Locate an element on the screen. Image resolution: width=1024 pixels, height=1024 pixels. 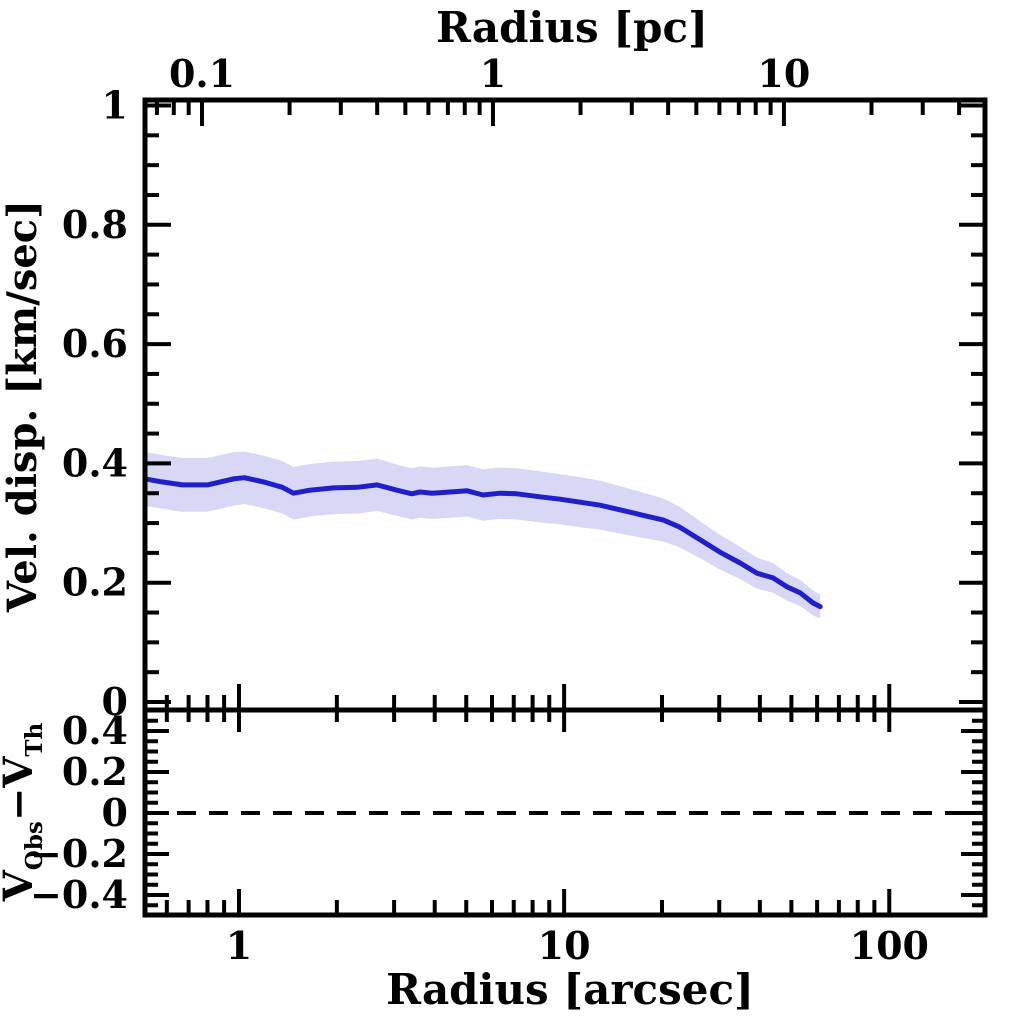
bottom-axis-tick-label: 1 is located at coordinates (239, 945).